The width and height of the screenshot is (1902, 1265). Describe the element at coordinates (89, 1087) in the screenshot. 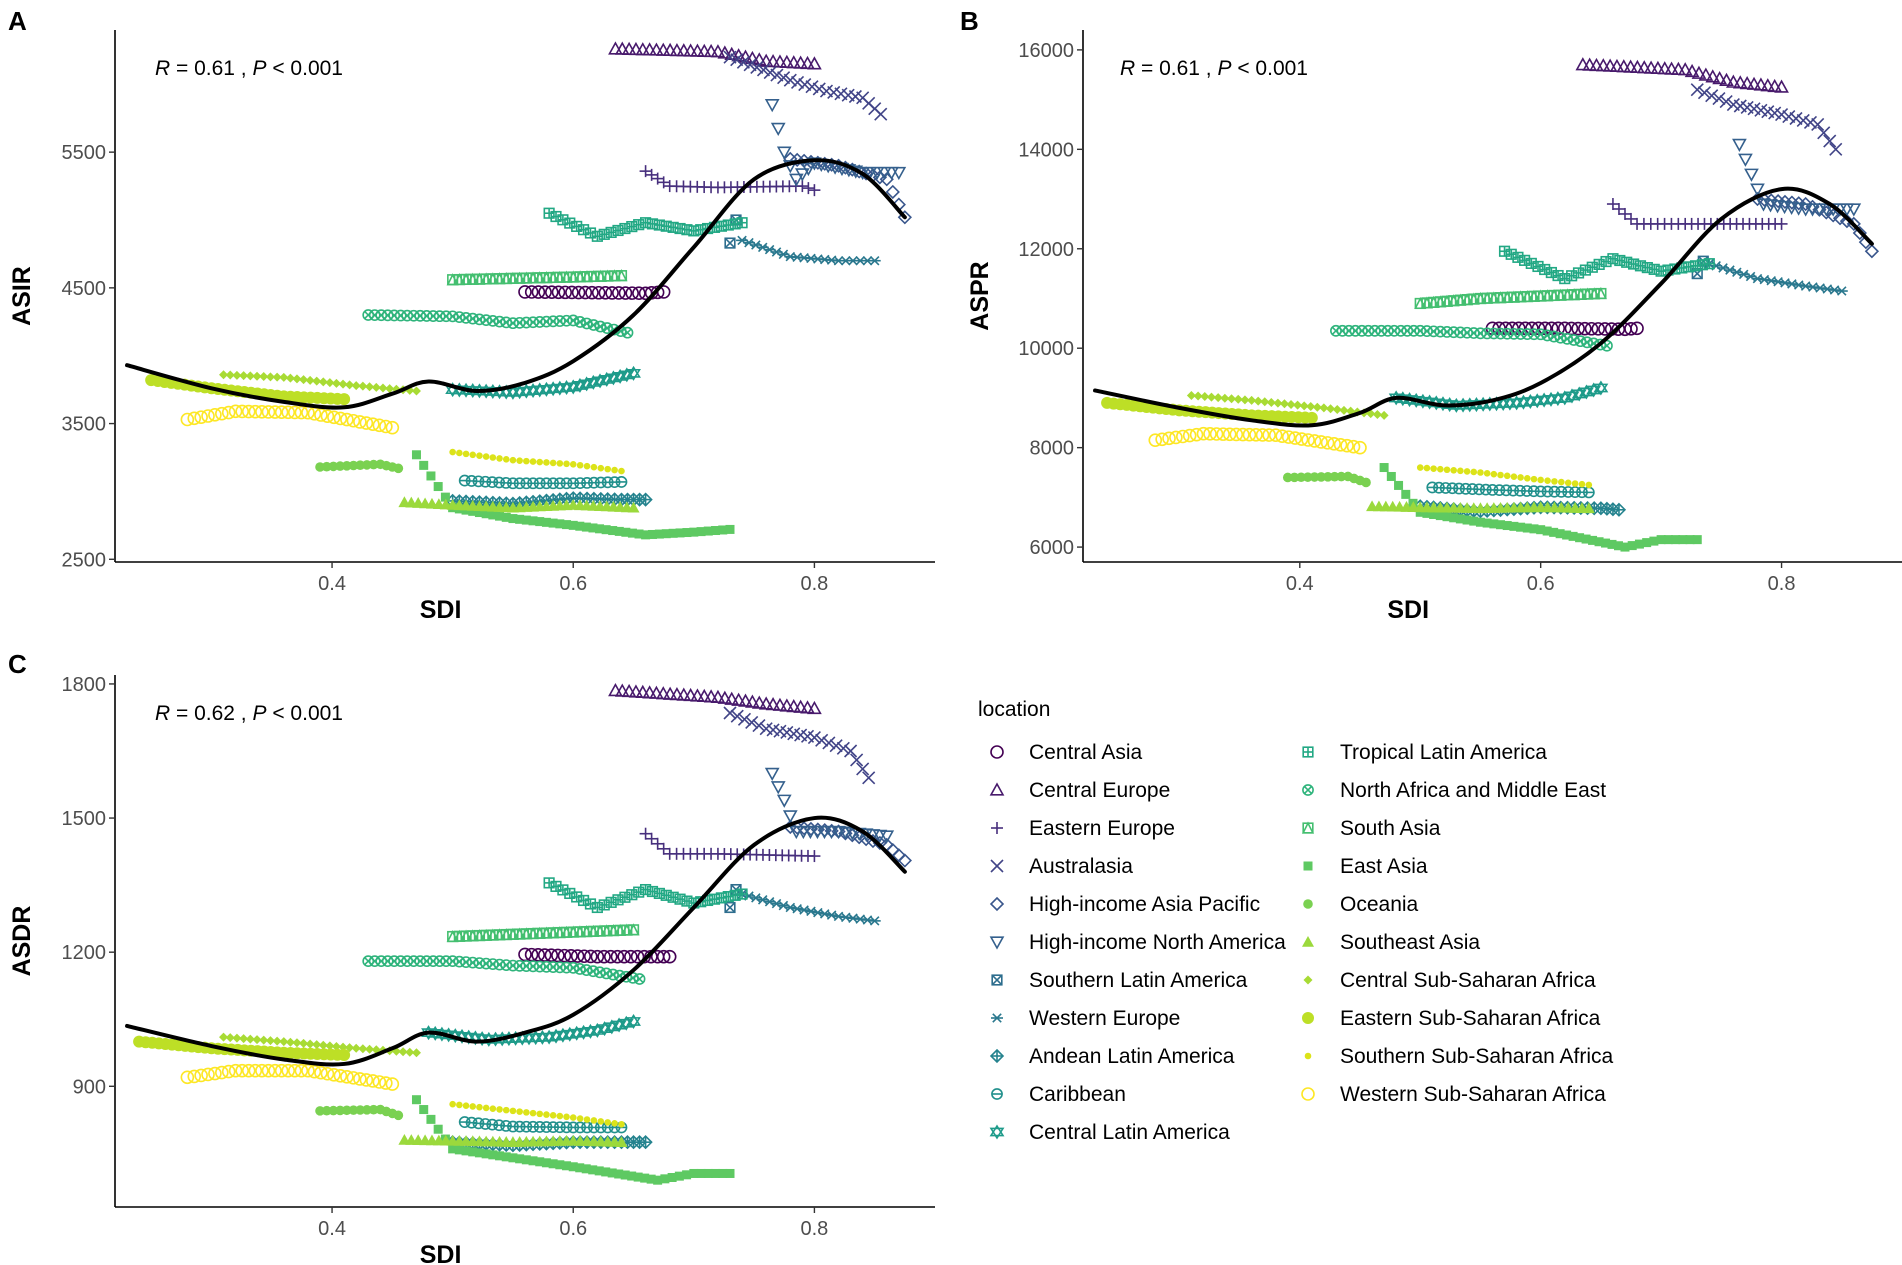

I see `y-tick-label: 900` at that location.